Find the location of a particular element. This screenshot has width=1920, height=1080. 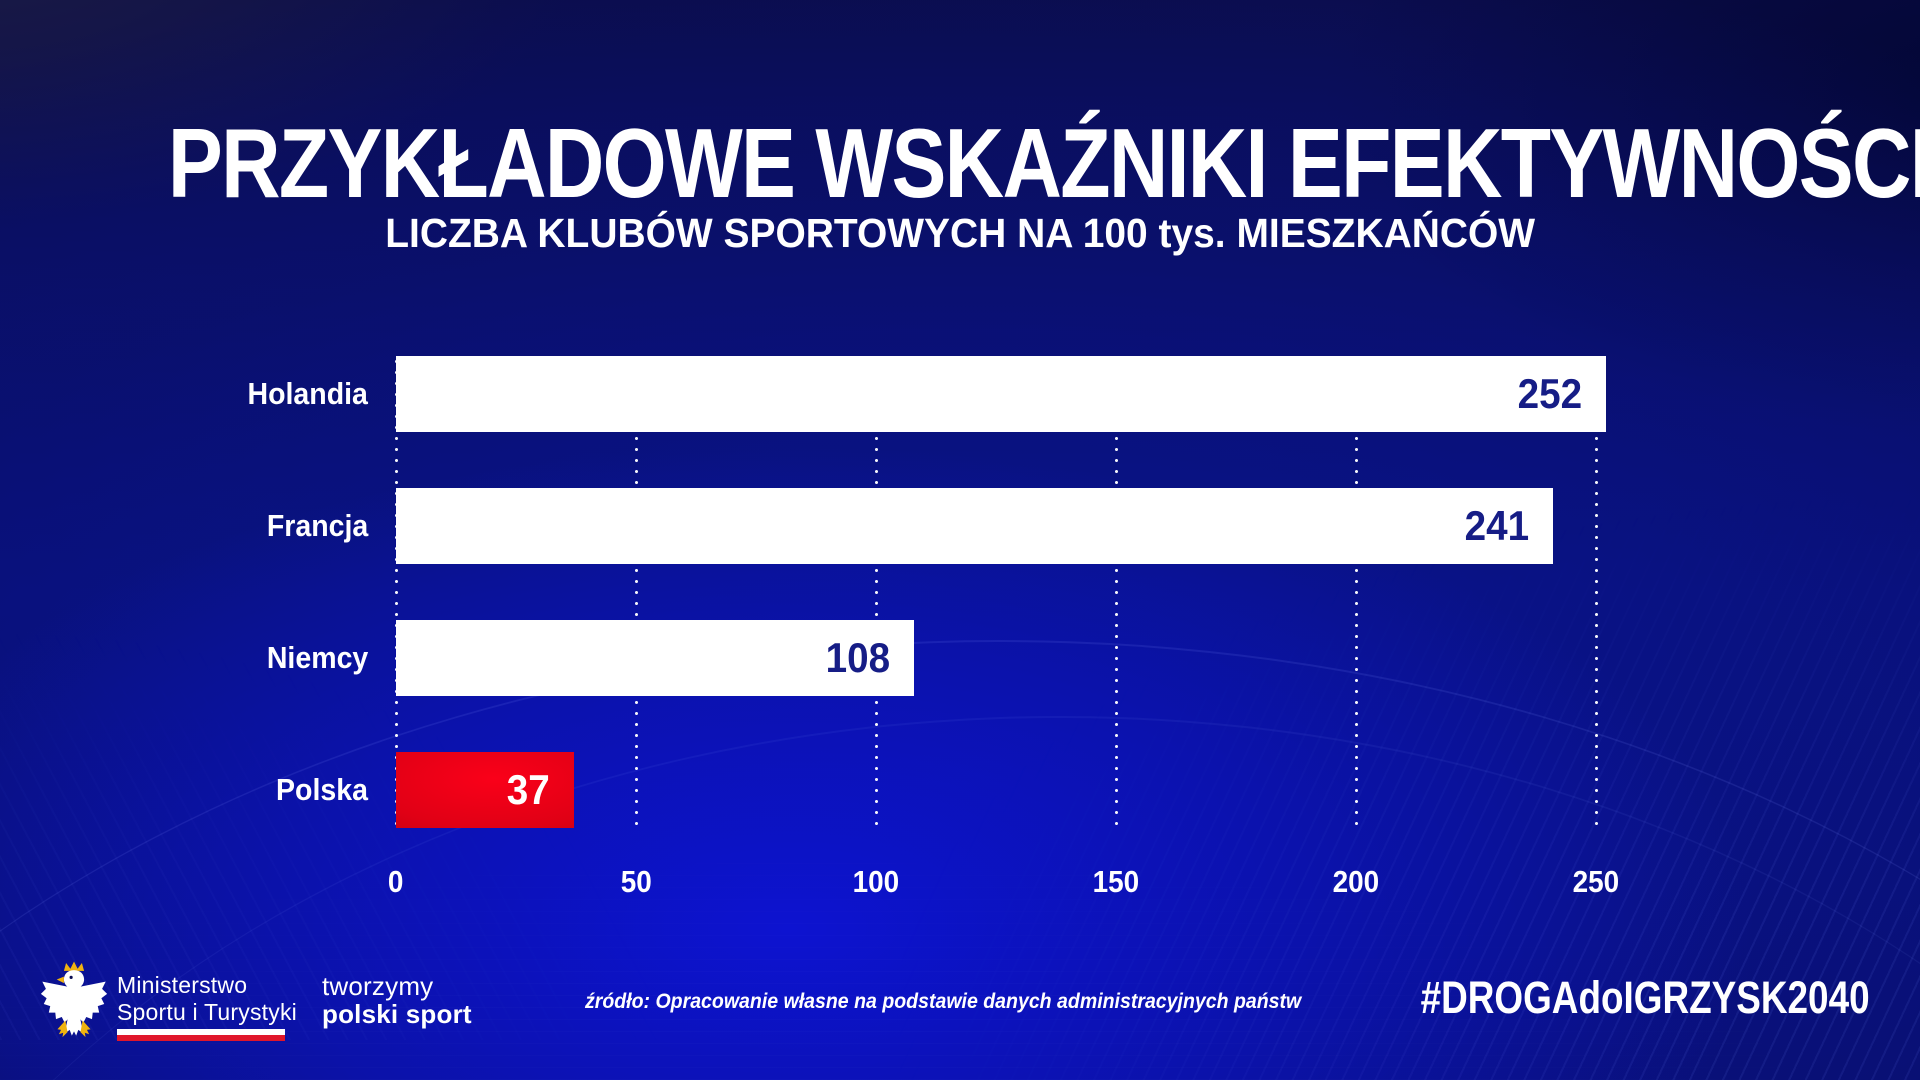

tagline: tworzymy polski sport is located at coordinates (397, 1000).